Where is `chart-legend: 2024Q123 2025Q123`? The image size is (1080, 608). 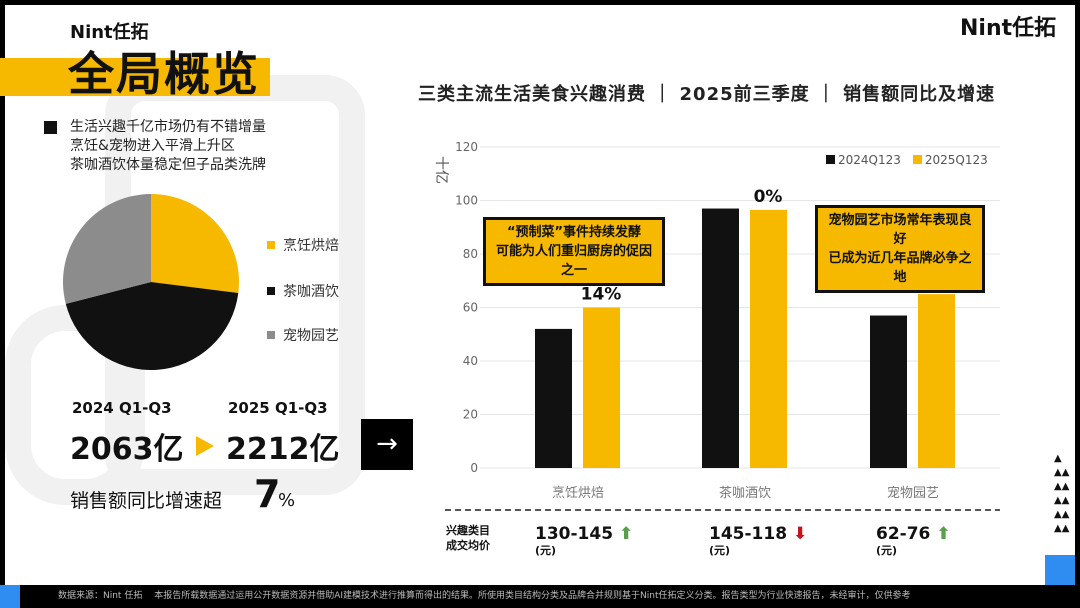
chart-legend: 2024Q123 2025Q123 is located at coordinates (907, 160).